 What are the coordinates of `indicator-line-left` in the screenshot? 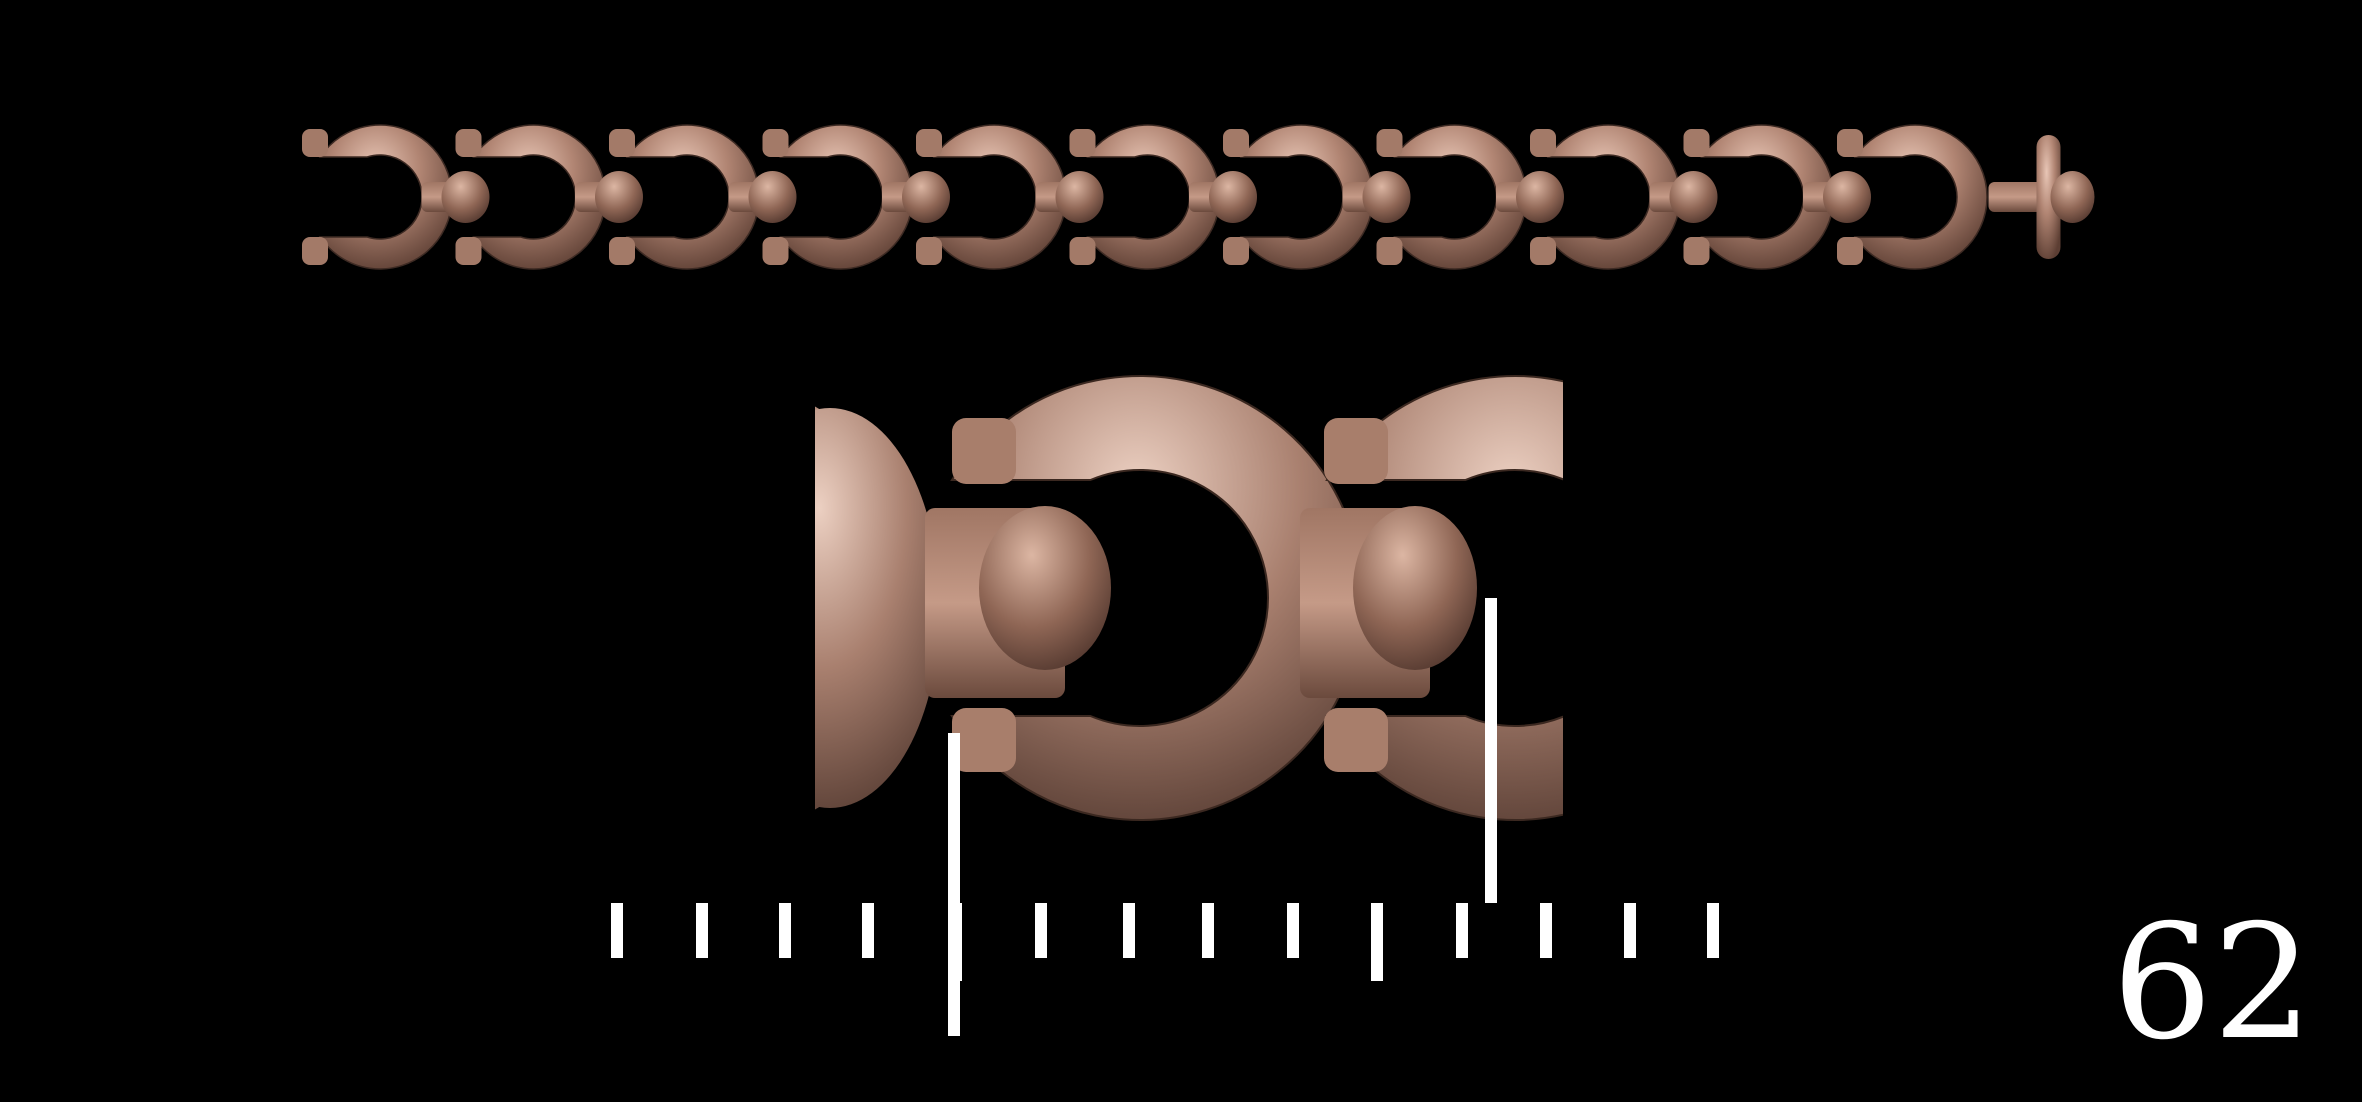 It's located at (954, 884).